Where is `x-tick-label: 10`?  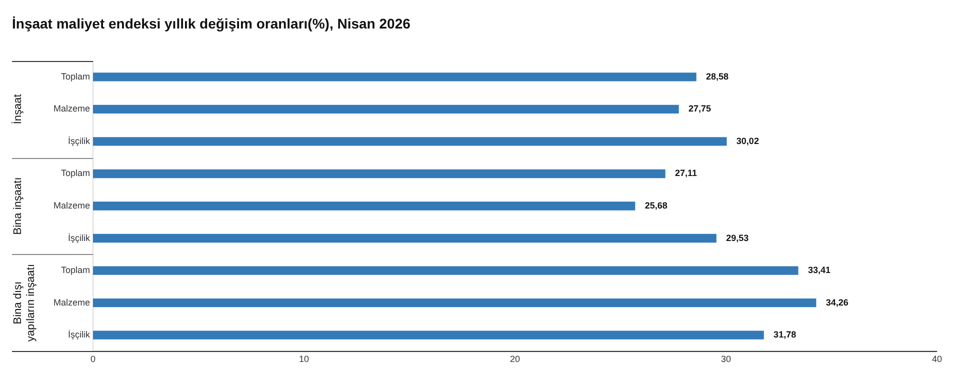
x-tick-label: 10 is located at coordinates (304, 359).